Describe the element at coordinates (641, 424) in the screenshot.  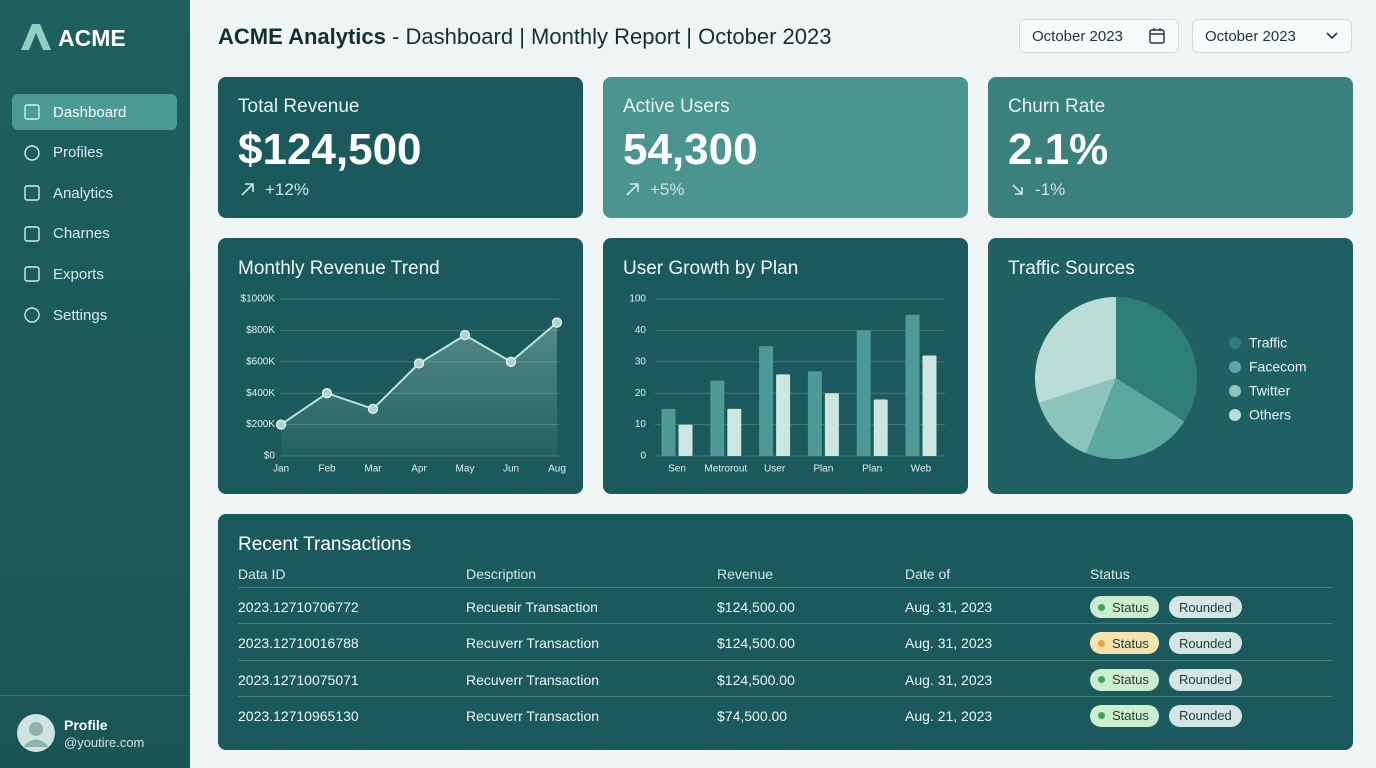
I see `y-tick-label: 10` at that location.